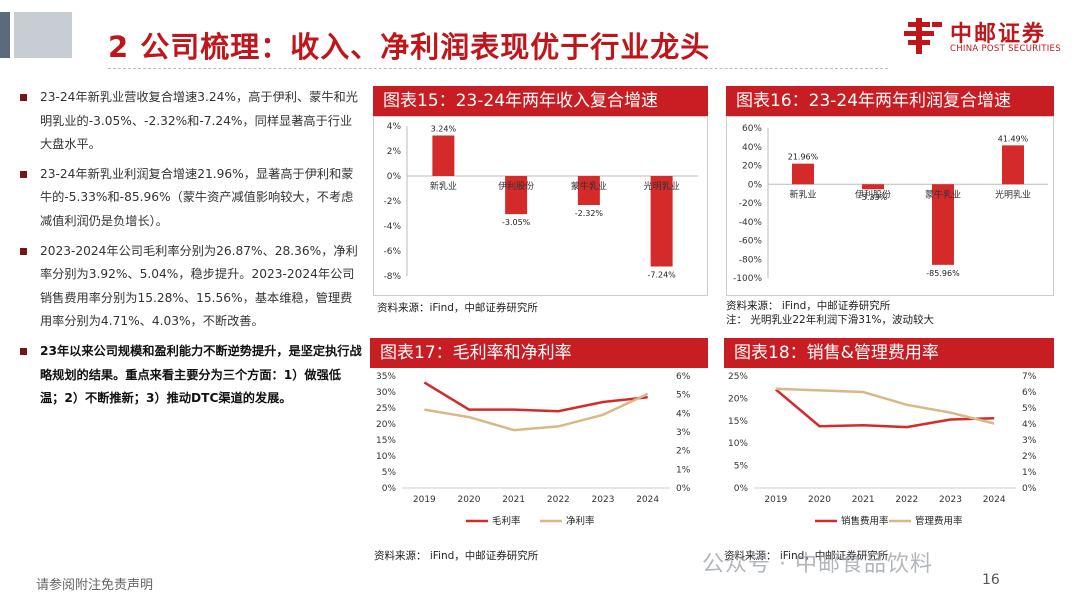 This screenshot has width=1080, height=604. What do you see at coordinates (409, 47) in the screenshot?
I see `page-title: 2 公司梳理：收入、净利润表现优于行业龙头` at bounding box center [409, 47].